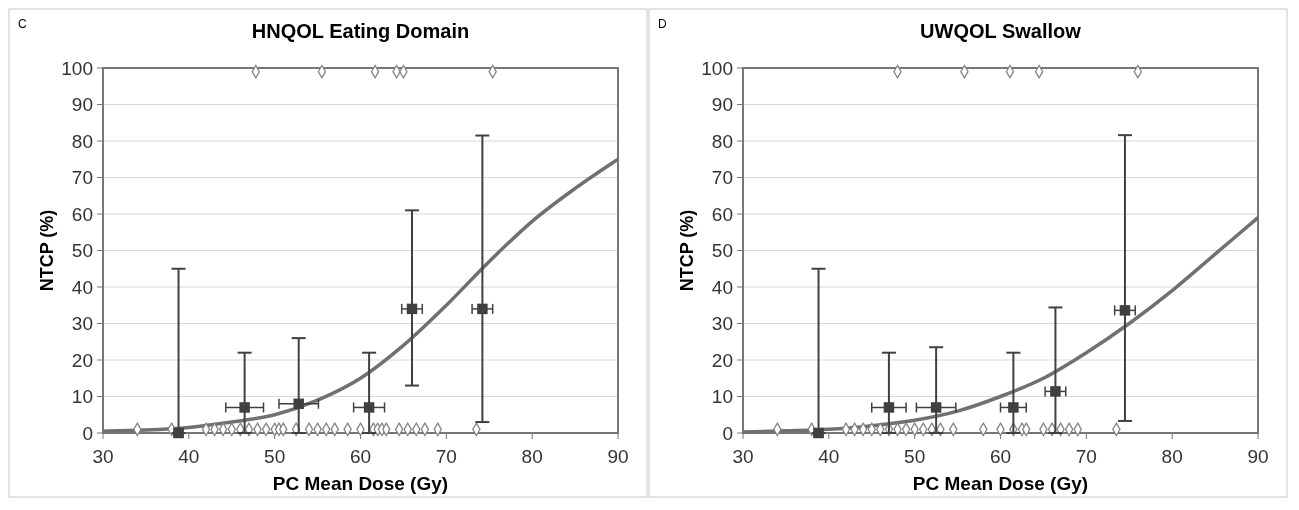 The height and width of the screenshot is (510, 1299). I want to click on text: C, so click(22, 24).